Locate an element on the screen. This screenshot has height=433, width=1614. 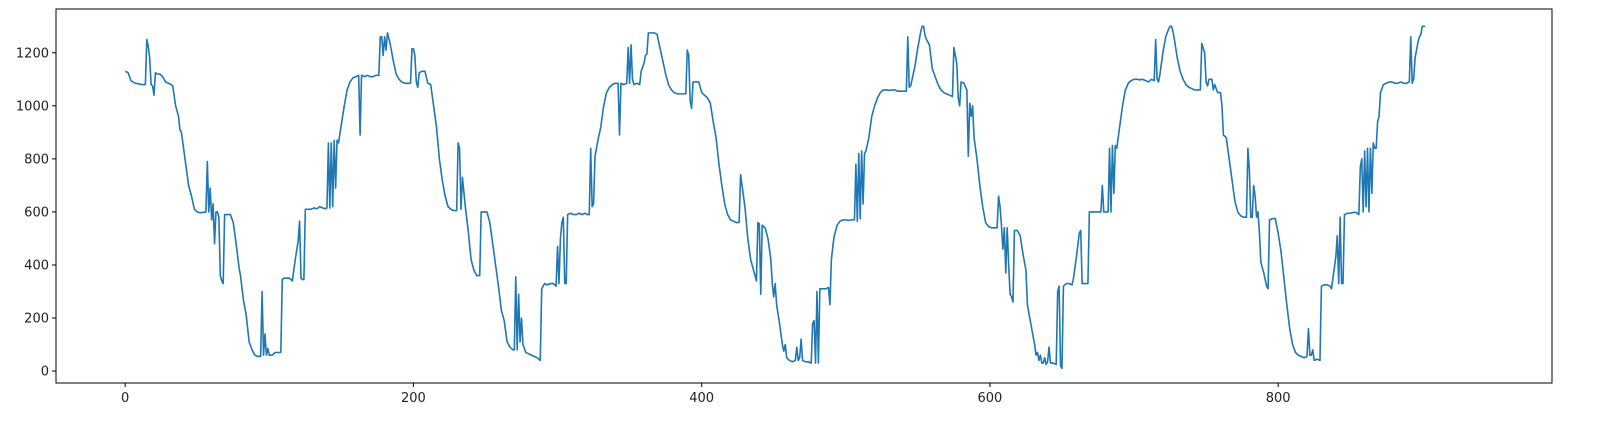
y-tick-label: 0 is located at coordinates (45, 372).